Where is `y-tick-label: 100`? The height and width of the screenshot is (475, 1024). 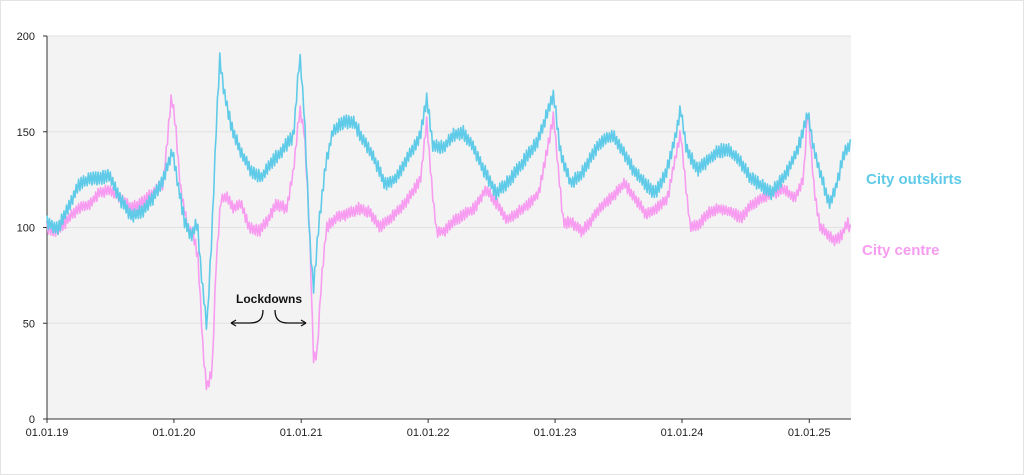
y-tick-label: 100 is located at coordinates (26, 229).